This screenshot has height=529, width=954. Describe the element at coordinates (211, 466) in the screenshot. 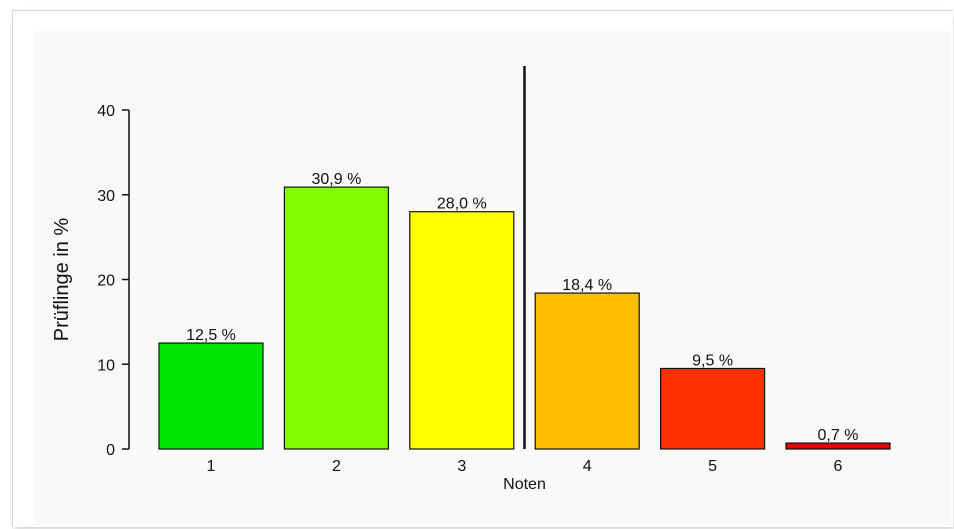

I see `x-tick-label-1: 1` at that location.